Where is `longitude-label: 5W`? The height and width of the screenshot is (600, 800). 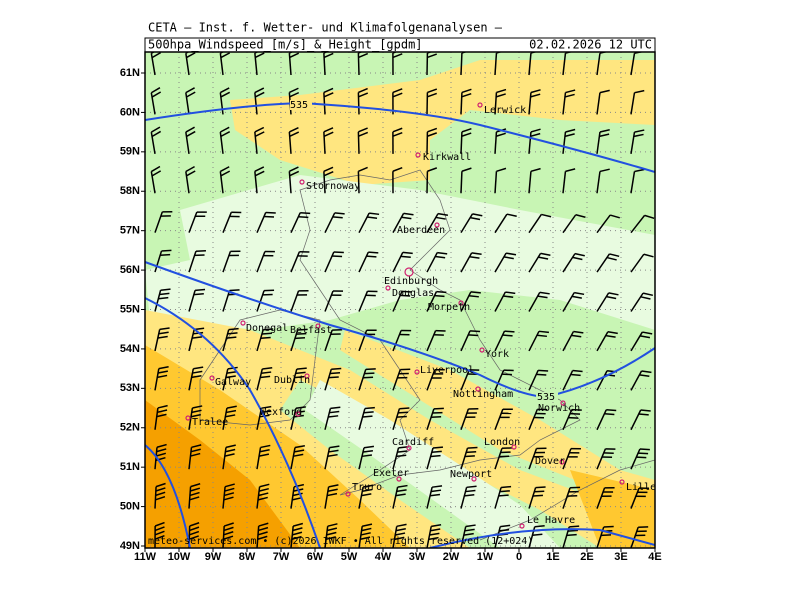 longitude-label: 5W is located at coordinates (349, 557).